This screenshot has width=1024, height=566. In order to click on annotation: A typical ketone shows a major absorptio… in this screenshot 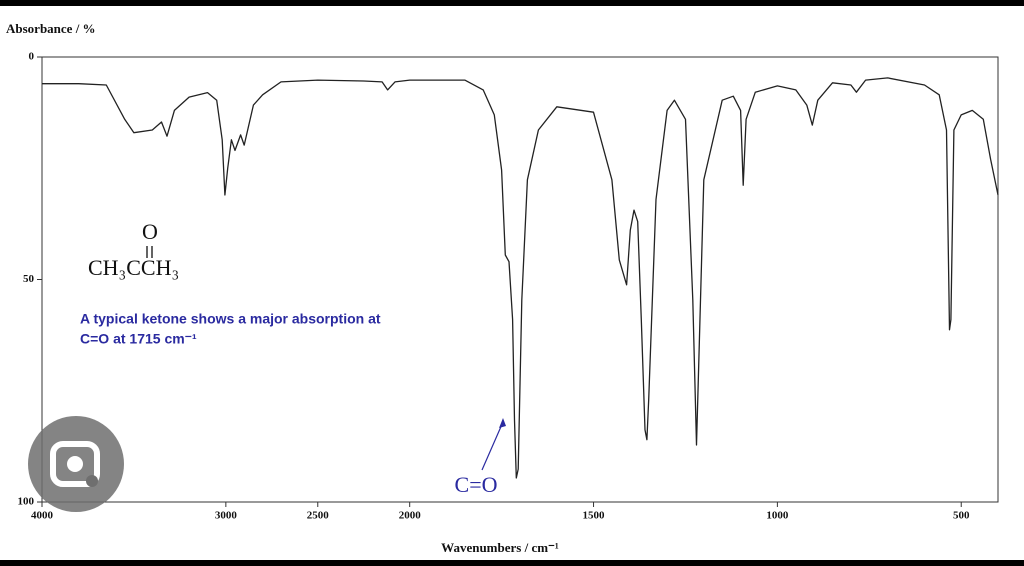, I will do `click(230, 319)`.